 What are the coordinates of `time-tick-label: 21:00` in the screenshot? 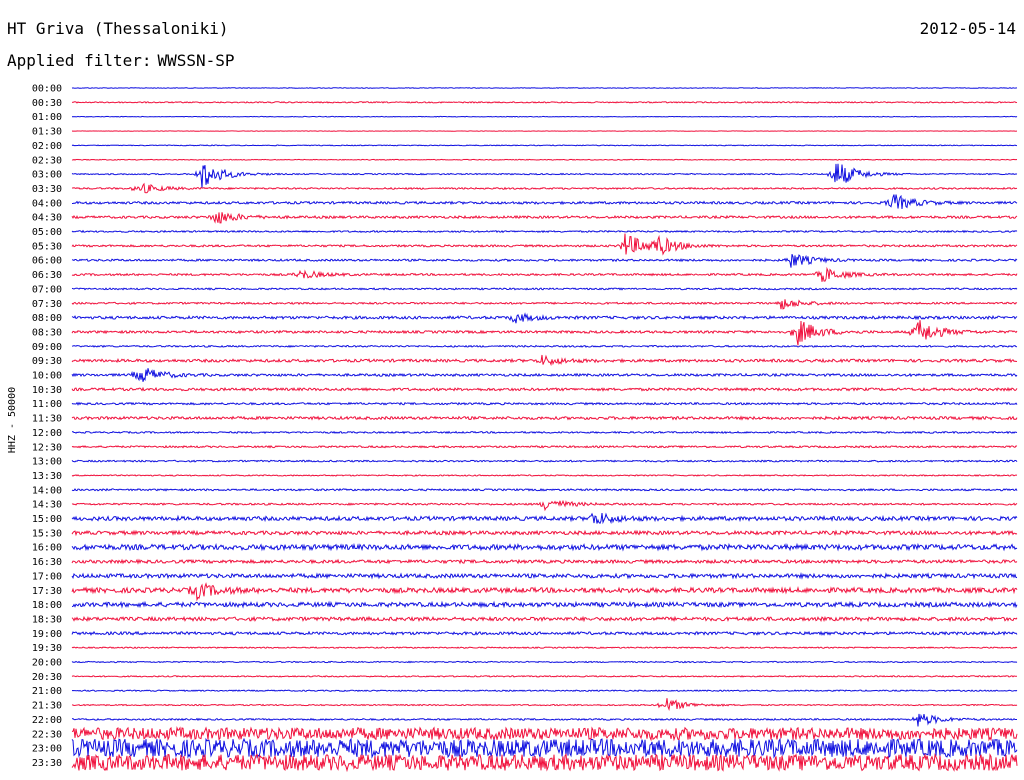 It's located at (47, 691).